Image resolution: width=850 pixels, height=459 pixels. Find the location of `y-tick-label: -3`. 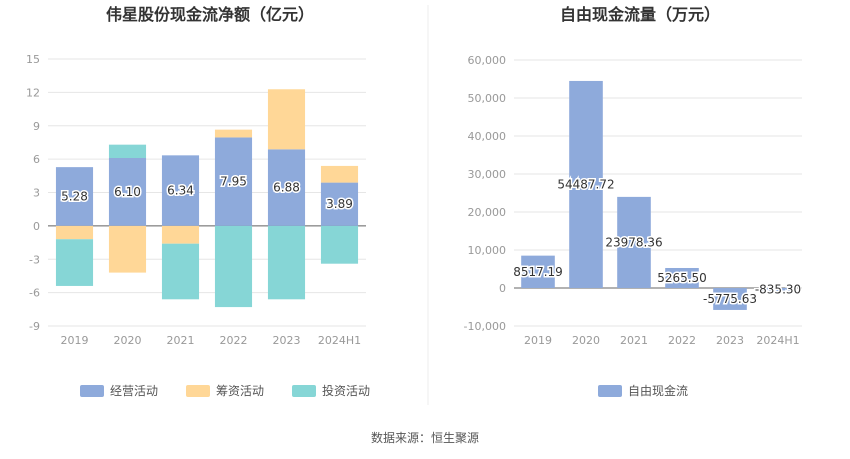

y-tick-label: -3 is located at coordinates (34, 259).